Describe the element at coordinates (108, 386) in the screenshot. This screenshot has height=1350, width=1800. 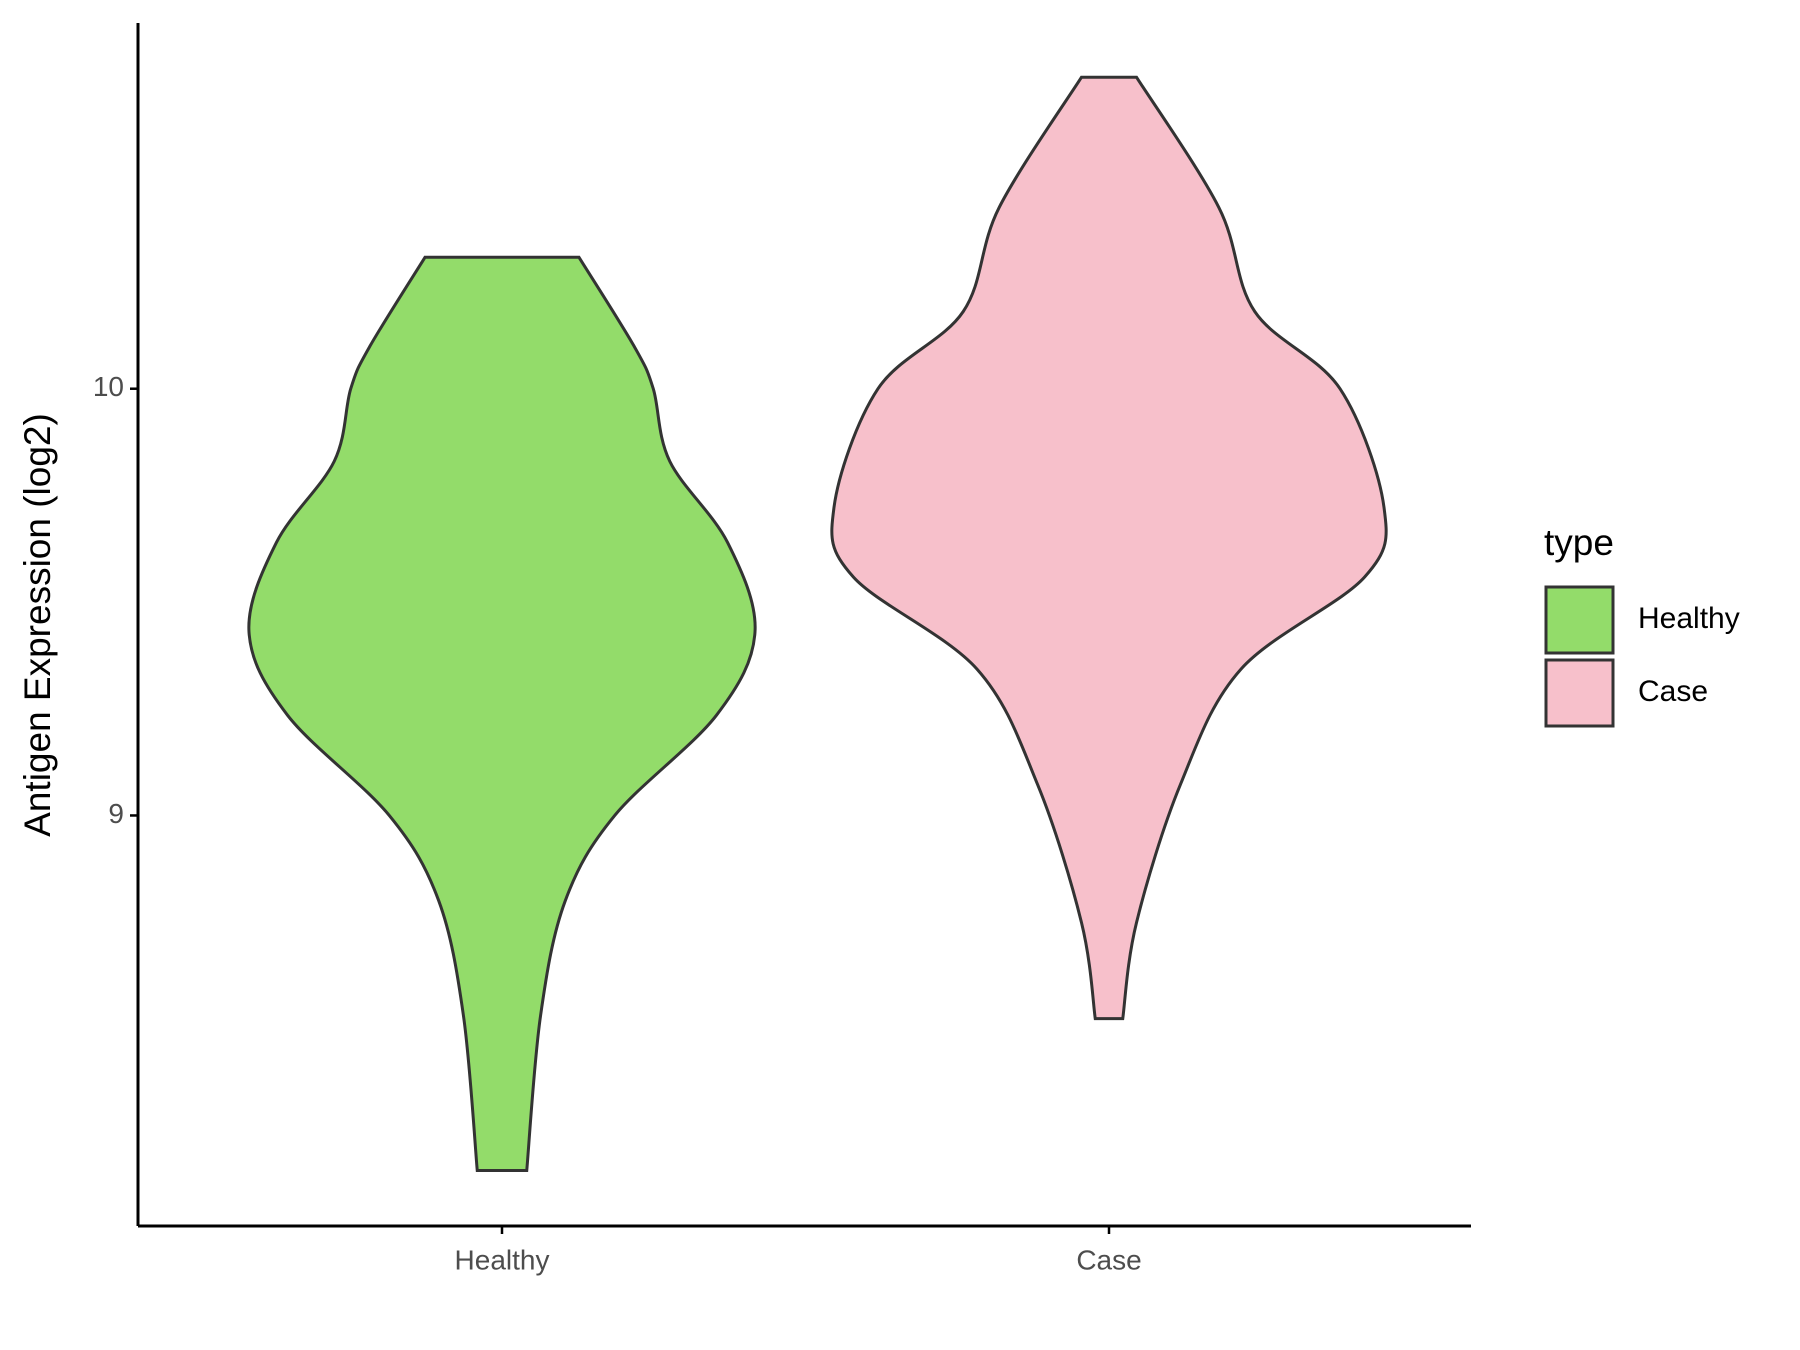
I see `y-tick-label: 10` at that location.